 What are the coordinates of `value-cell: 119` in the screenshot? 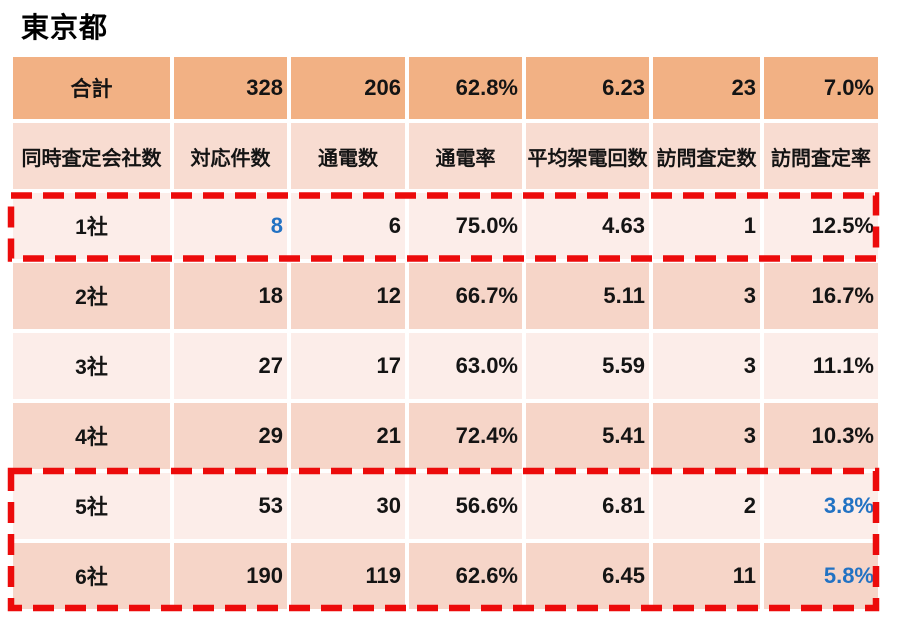 It's located at (348, 576).